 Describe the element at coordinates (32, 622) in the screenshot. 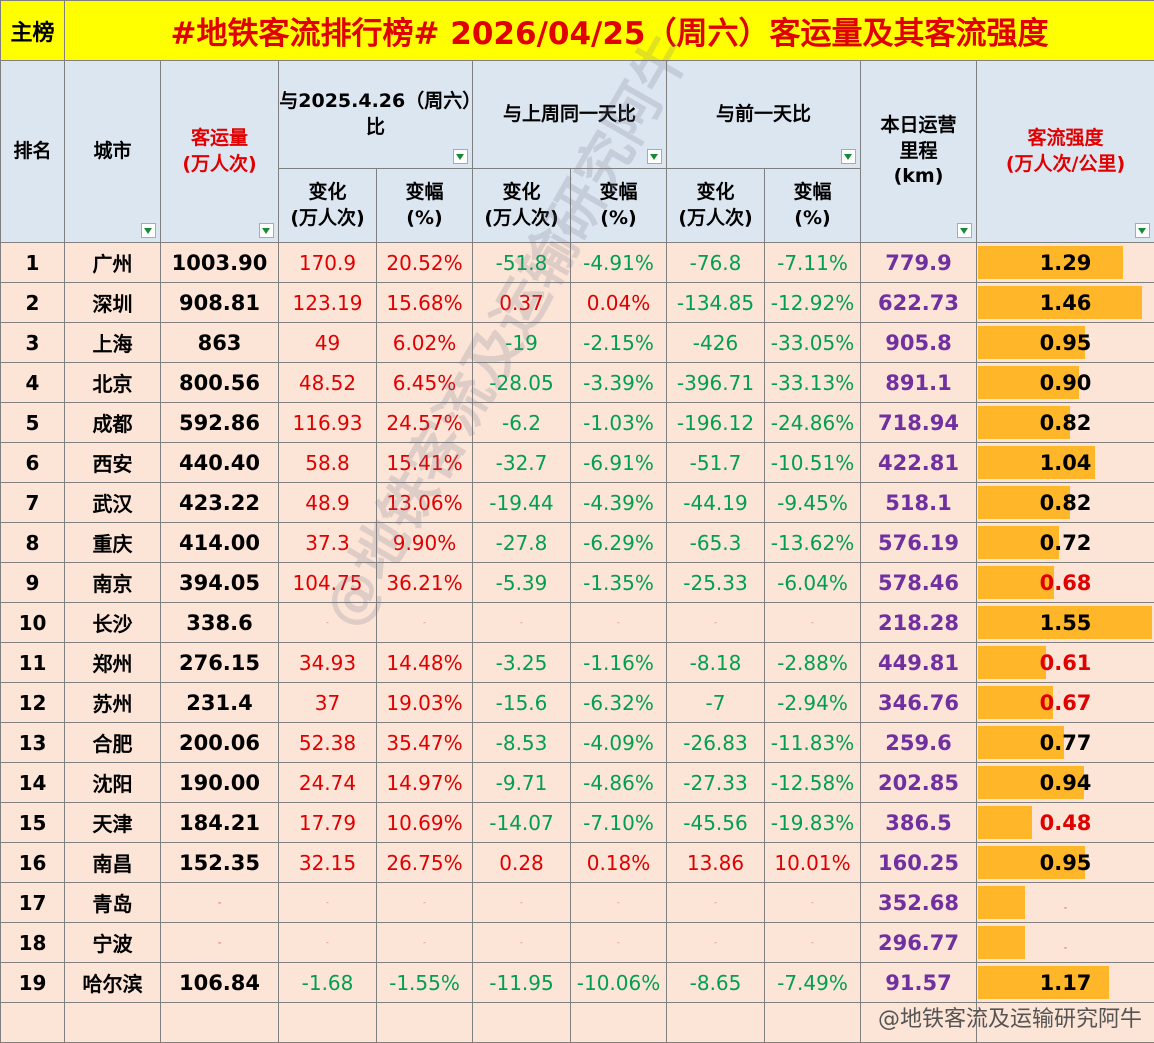

I see `cell: 10` at that location.